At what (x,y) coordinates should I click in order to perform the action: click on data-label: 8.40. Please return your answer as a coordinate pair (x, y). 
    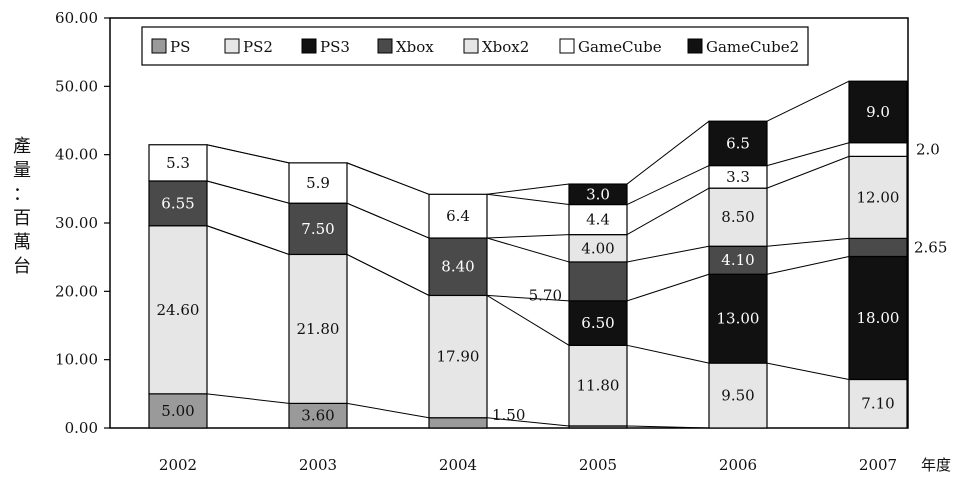
    Looking at the image, I should click on (457, 267).